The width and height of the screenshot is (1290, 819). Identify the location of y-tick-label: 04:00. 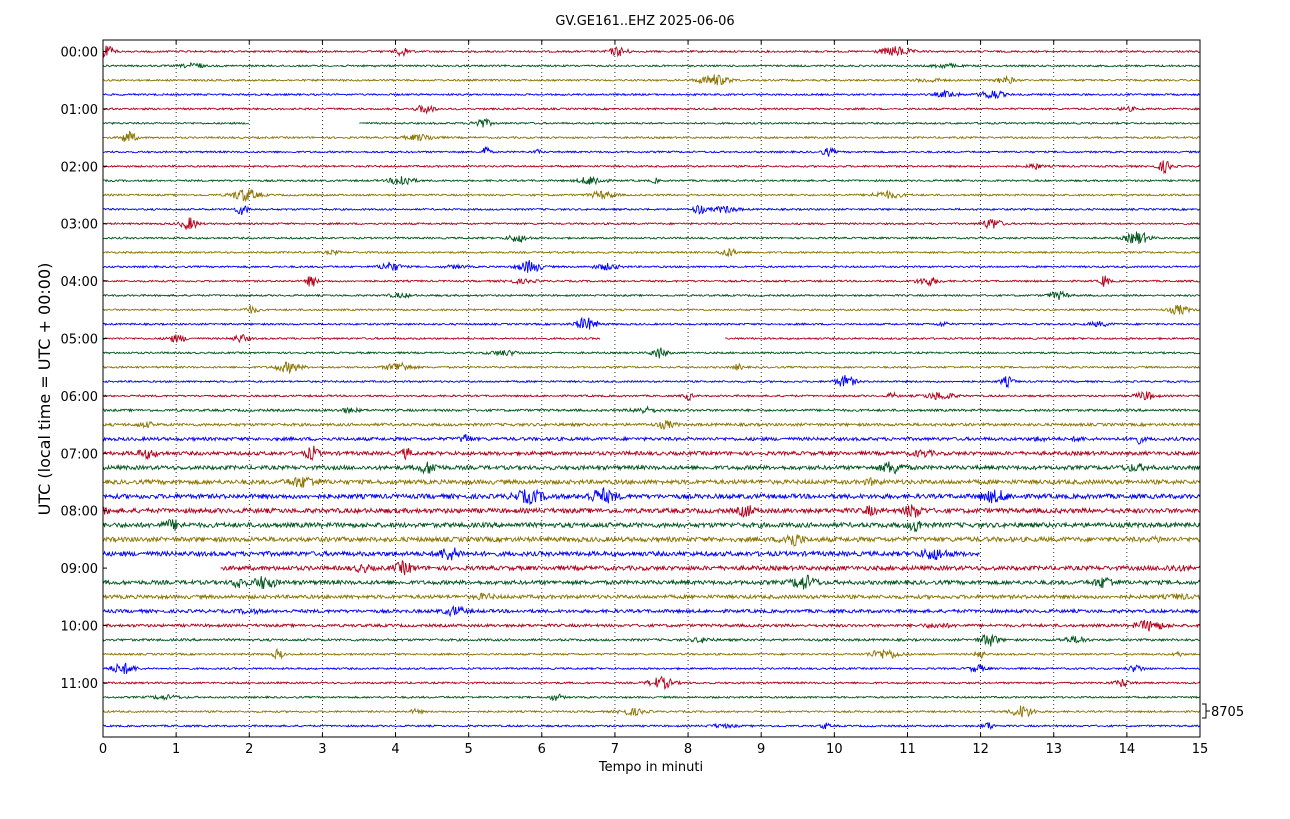
(79, 282).